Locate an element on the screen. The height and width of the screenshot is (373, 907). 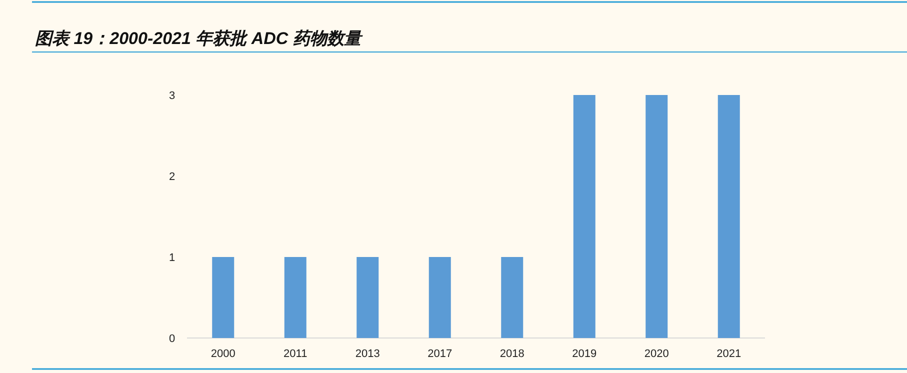
y-tick-label: 3 is located at coordinates (172, 96).